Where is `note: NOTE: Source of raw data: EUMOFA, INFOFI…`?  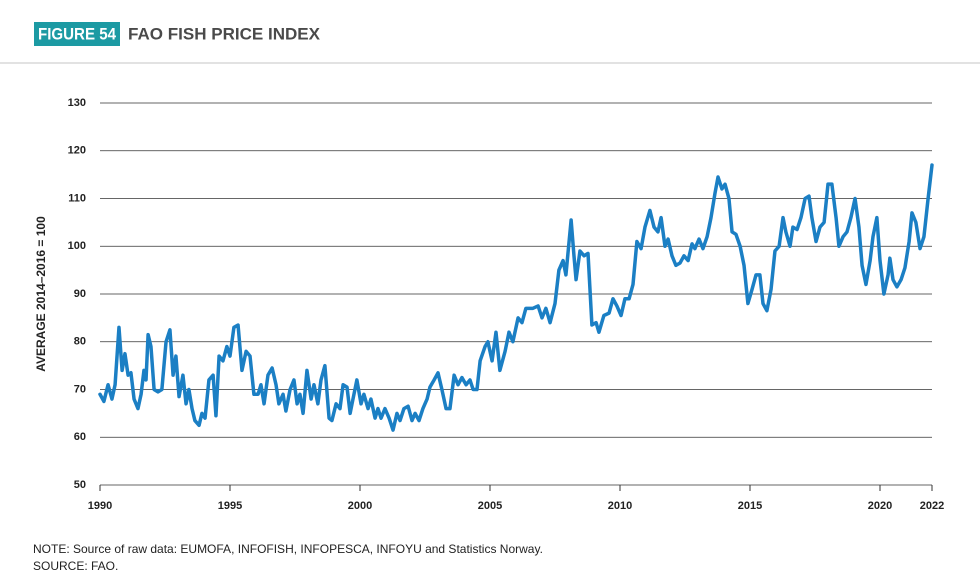 note: NOTE: Source of raw data: EUMOFA, INFOFI… is located at coordinates (288, 549).